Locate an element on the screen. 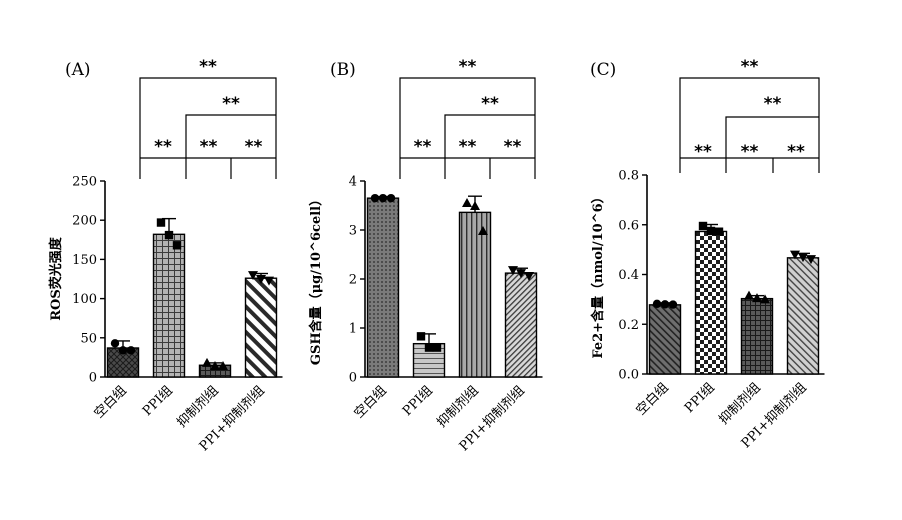 The width and height of the screenshot is (902, 520). y-tick-label: 4 is located at coordinates (353, 182).